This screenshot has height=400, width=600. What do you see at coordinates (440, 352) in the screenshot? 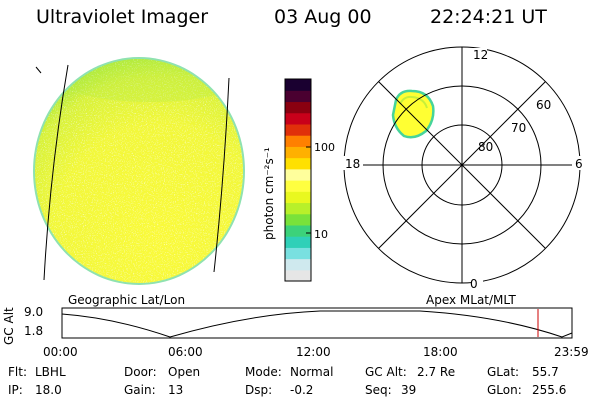
I see `x-tick-1800: 18:00` at bounding box center [440, 352].